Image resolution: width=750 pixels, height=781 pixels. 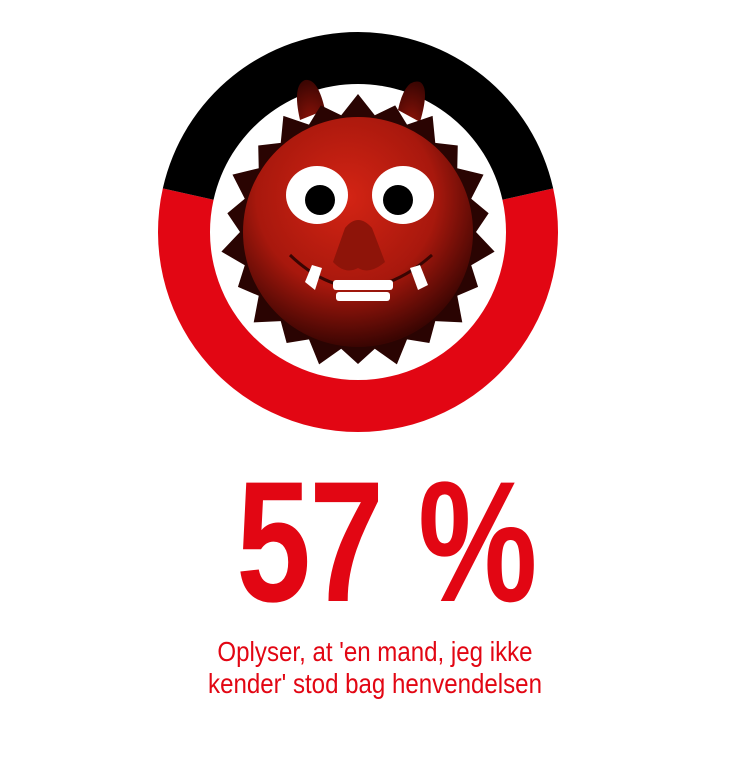 What do you see at coordinates (375, 651) in the screenshot?
I see `caption-line-1: Oplyser, at 'en mand, jeg ikke` at bounding box center [375, 651].